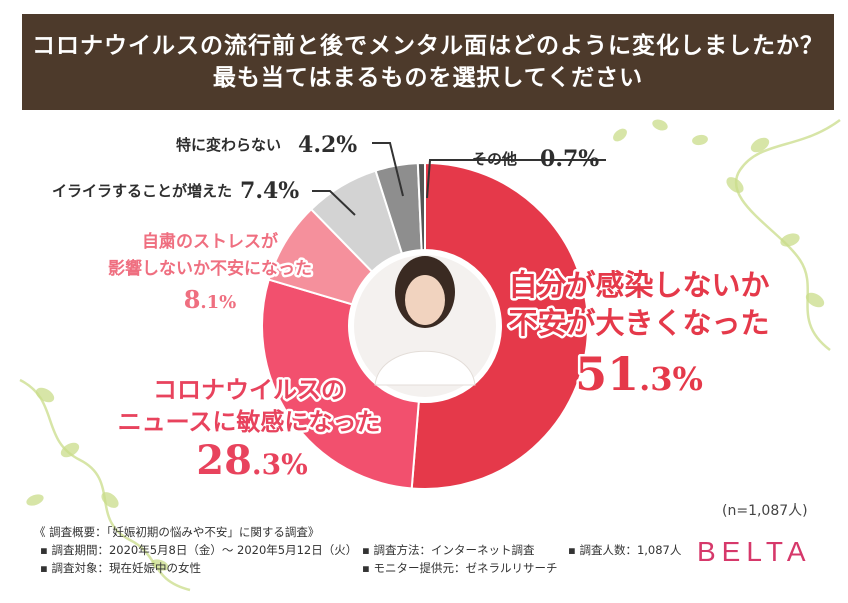 Image resolution: width=848 pixels, height=603 pixels. I want to click on footer-provider: ▪ モニター提供元：ゼネラルリサーチ, so click(460, 568).